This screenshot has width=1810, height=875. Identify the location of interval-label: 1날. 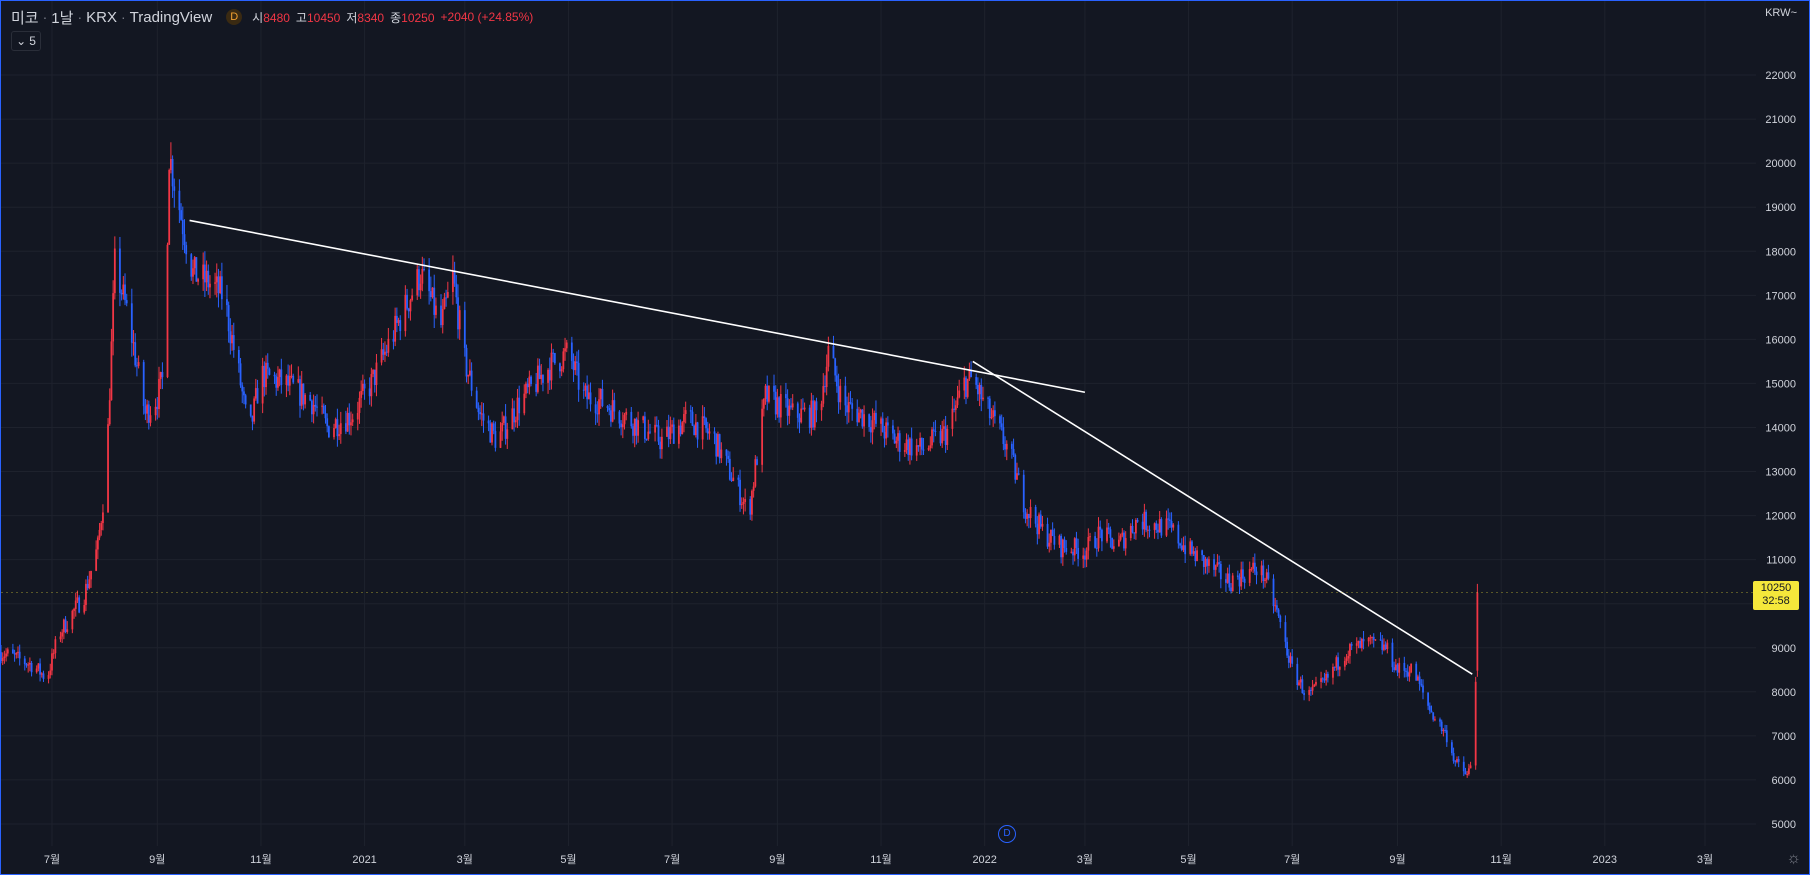
(62, 18).